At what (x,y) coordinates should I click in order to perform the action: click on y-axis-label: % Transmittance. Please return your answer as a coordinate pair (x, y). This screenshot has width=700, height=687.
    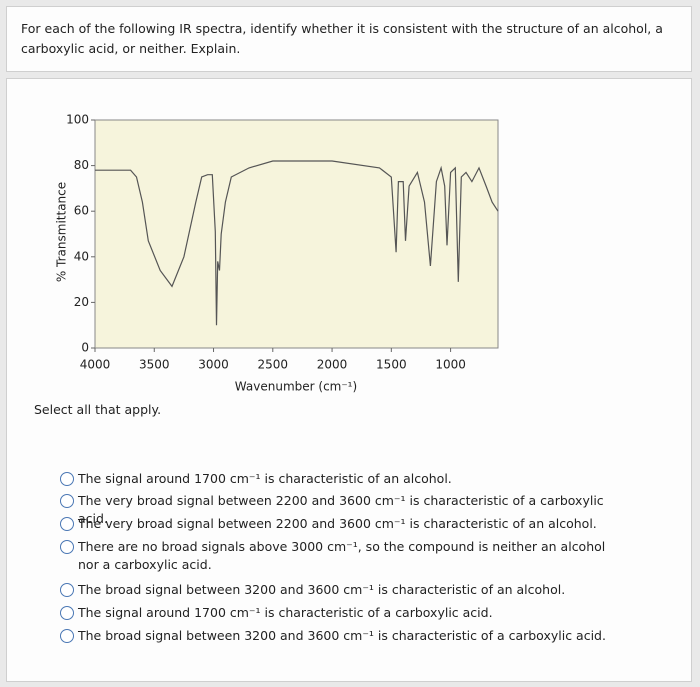
    Looking at the image, I should click on (62, 232).